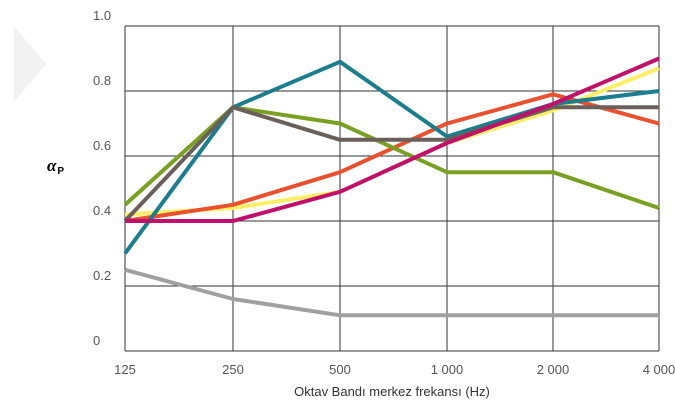  What do you see at coordinates (102, 210) in the screenshot?
I see `y-tick-label: 0.4` at bounding box center [102, 210].